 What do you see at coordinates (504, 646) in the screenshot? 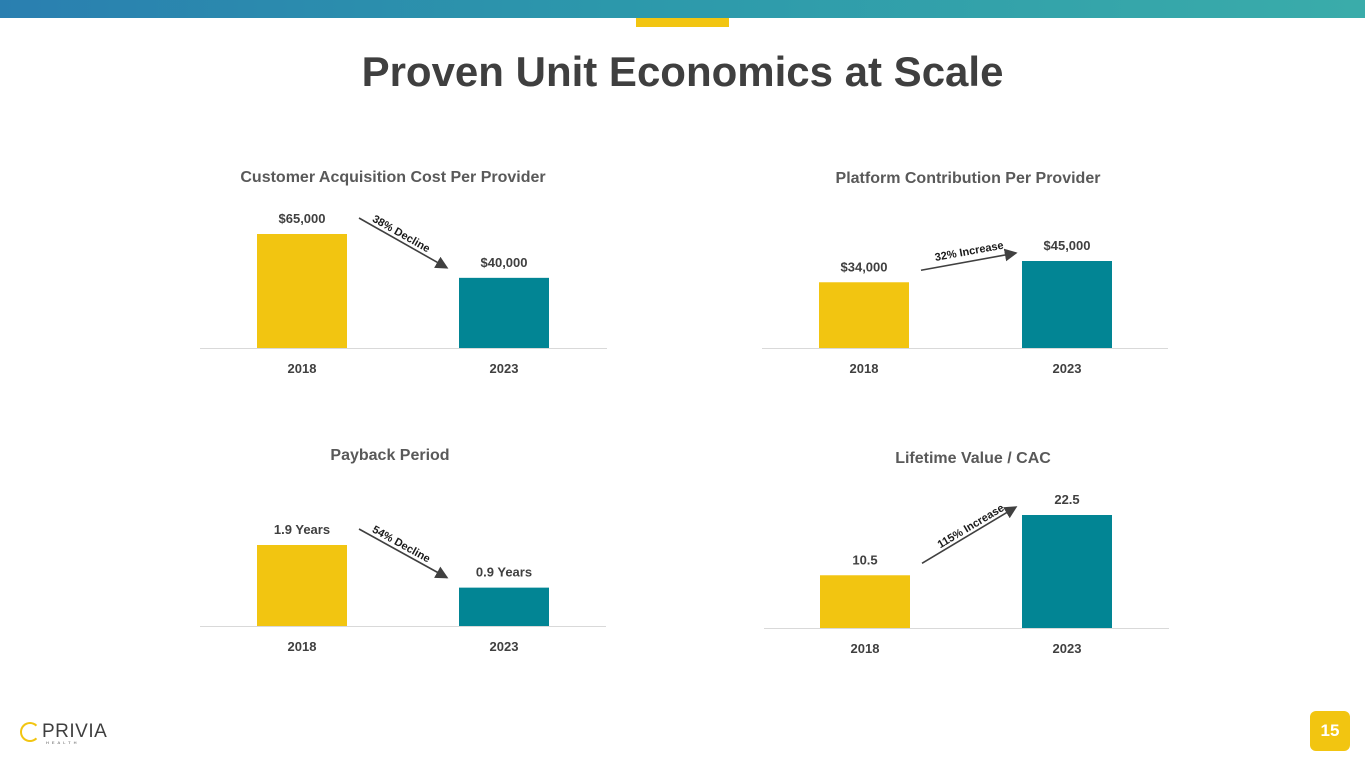
I see `chart-3-tick-2023: 2023` at bounding box center [504, 646].